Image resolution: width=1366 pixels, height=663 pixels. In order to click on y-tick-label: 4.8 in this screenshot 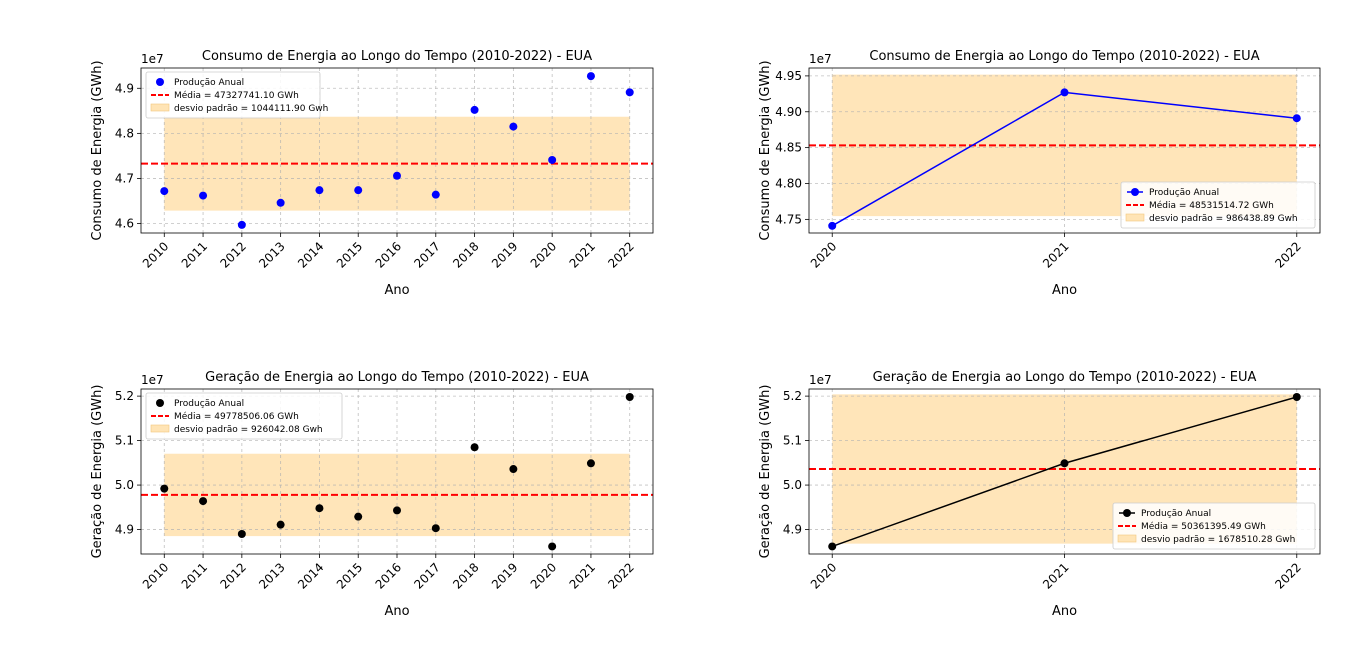, I will do `click(124, 133)`.